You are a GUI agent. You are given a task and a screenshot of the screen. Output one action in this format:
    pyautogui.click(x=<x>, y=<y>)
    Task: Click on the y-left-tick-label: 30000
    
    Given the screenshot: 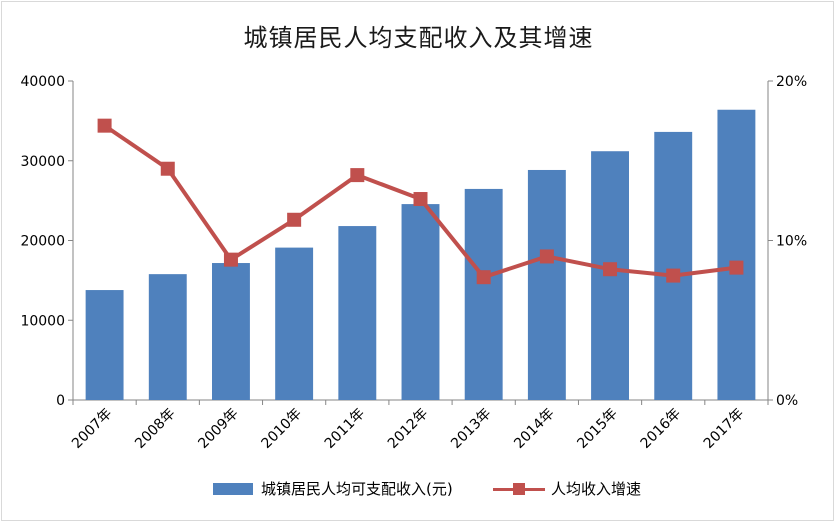 What is the action you would take?
    pyautogui.click(x=42, y=162)
    